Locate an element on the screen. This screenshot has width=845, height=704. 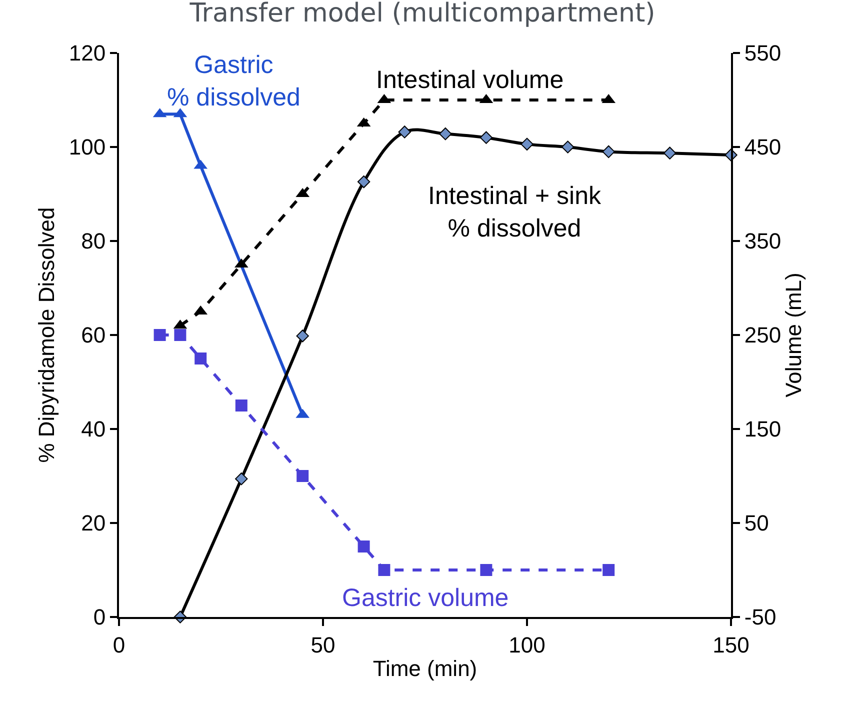
chart-title: Transfer model (multicompartment) is located at coordinates (422, 14).